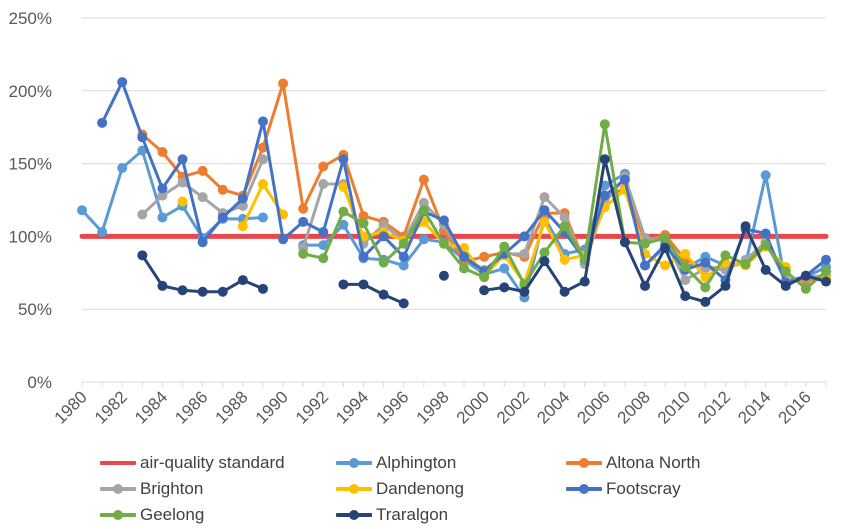 The image size is (850, 529). I want to click on legend-item-footscray: Footscray, so click(623, 489).